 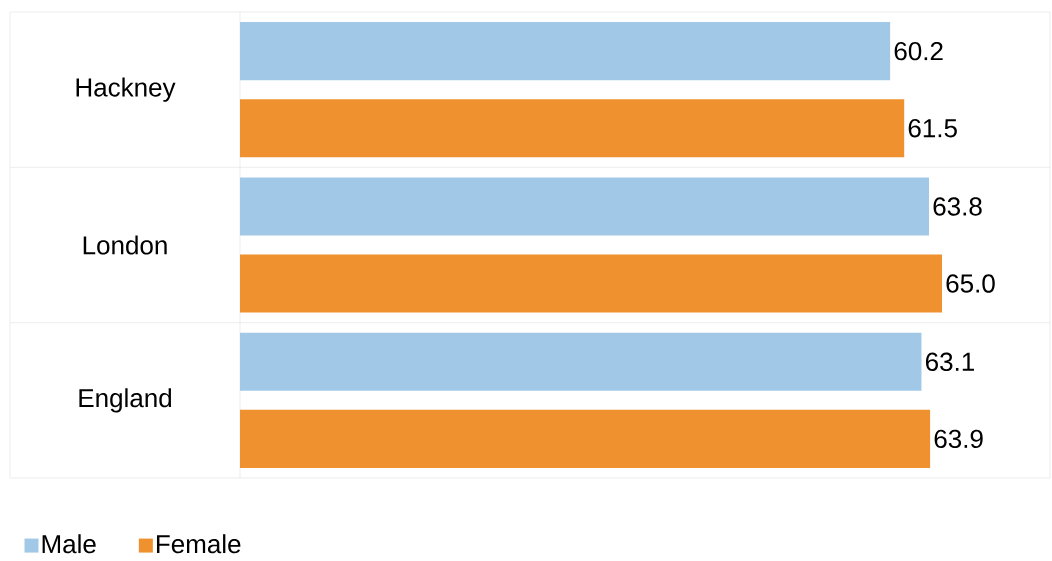 What do you see at coordinates (957, 206) in the screenshot?
I see `data-label: 63.8` at bounding box center [957, 206].